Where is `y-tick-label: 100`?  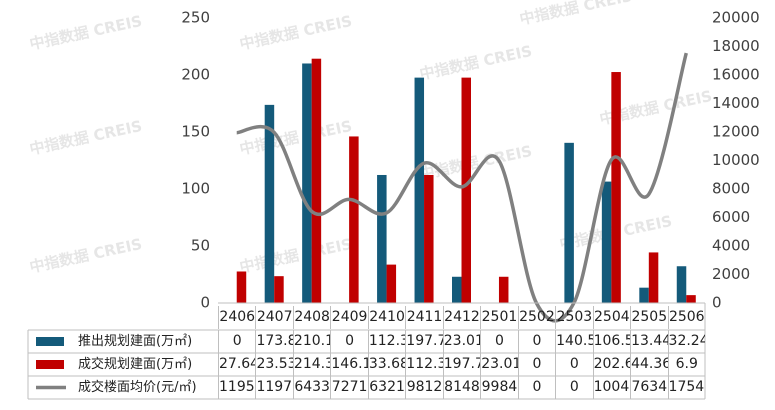 y-tick-label: 100 is located at coordinates (195, 189).